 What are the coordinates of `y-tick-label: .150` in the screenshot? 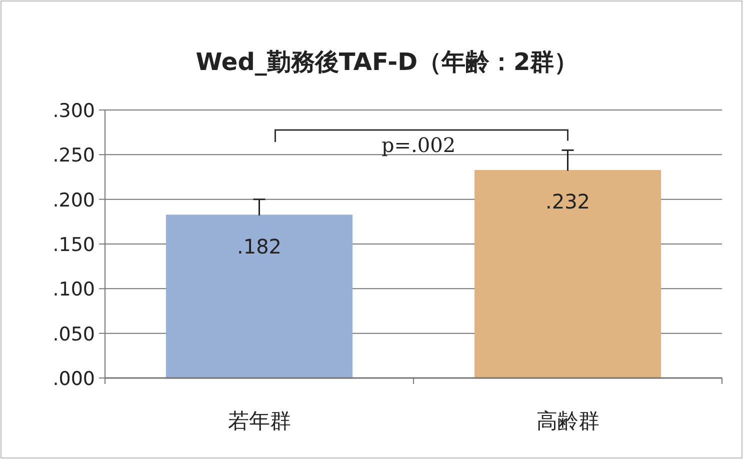 It's located at (73, 245).